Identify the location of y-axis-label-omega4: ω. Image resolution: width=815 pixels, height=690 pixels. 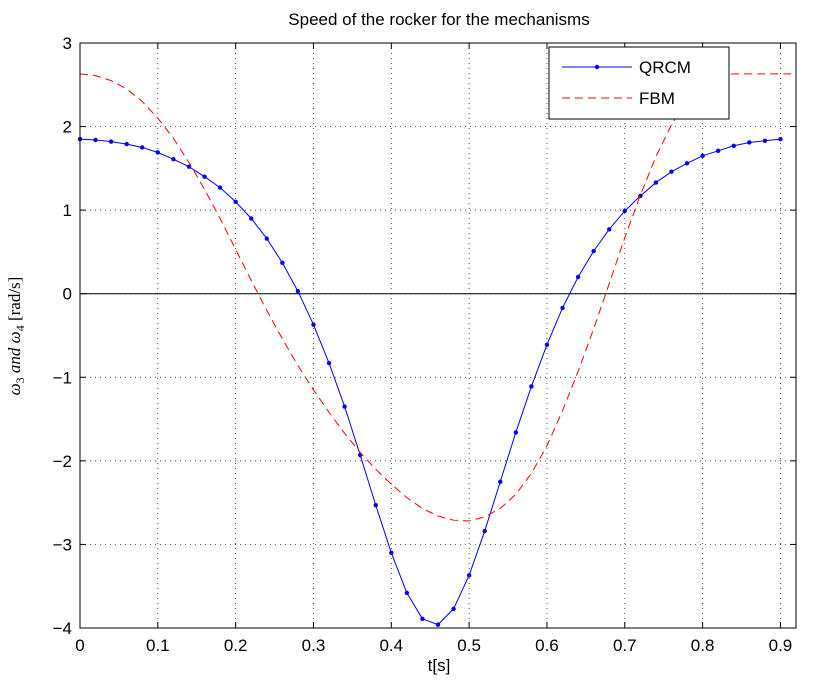
(14, 337).